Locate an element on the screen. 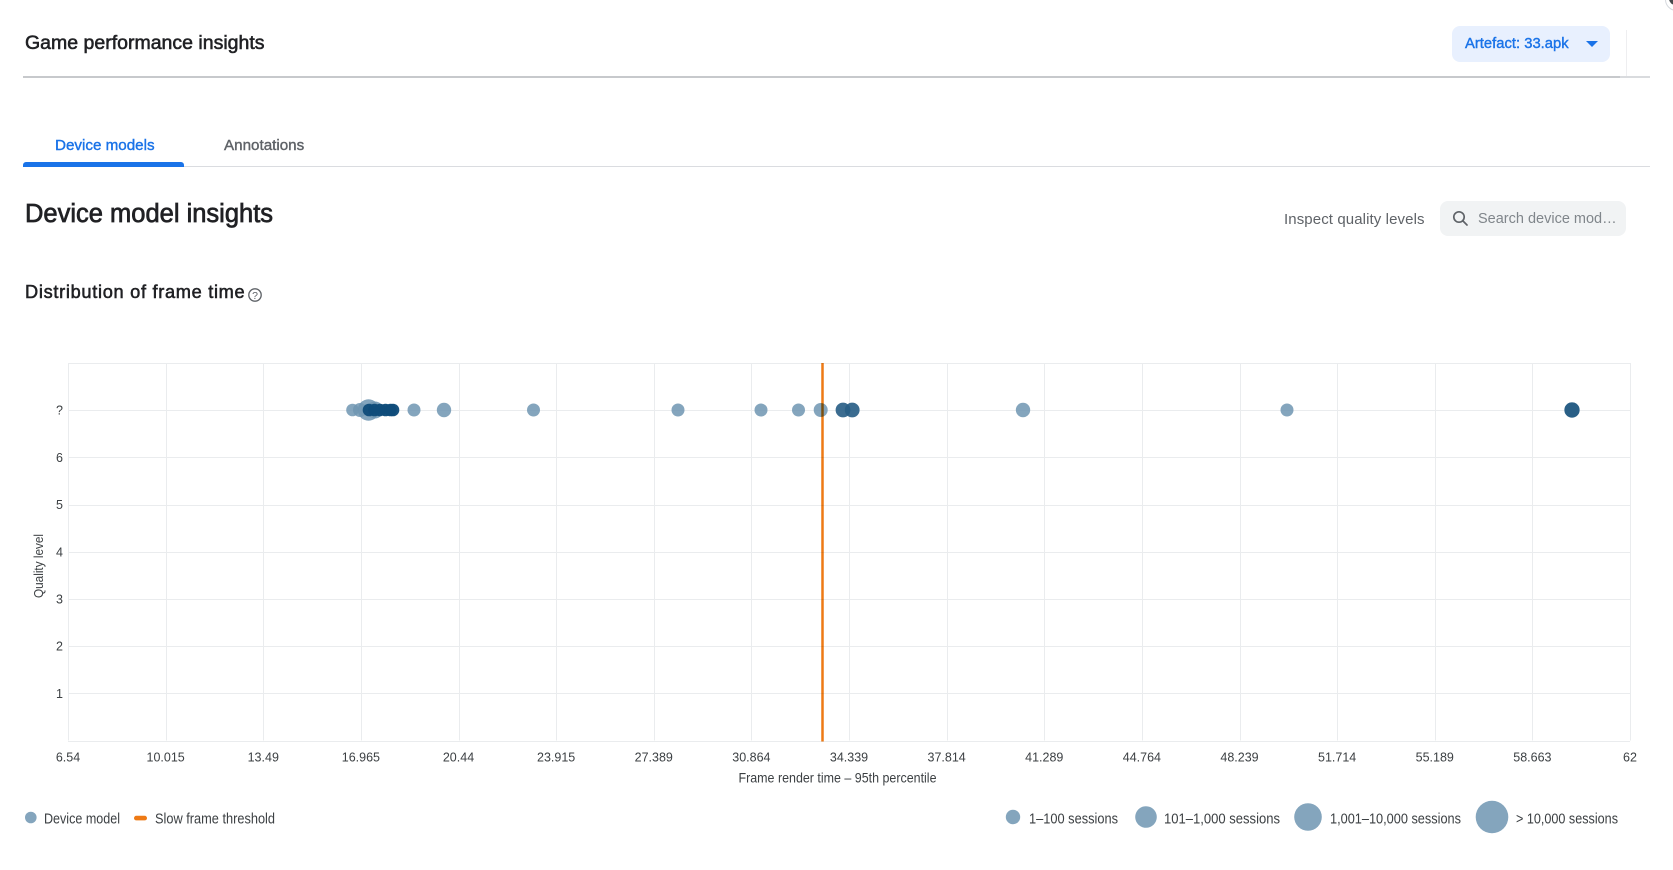 The image size is (1673, 870). svg-text: Device model is located at coordinates (82, 820).